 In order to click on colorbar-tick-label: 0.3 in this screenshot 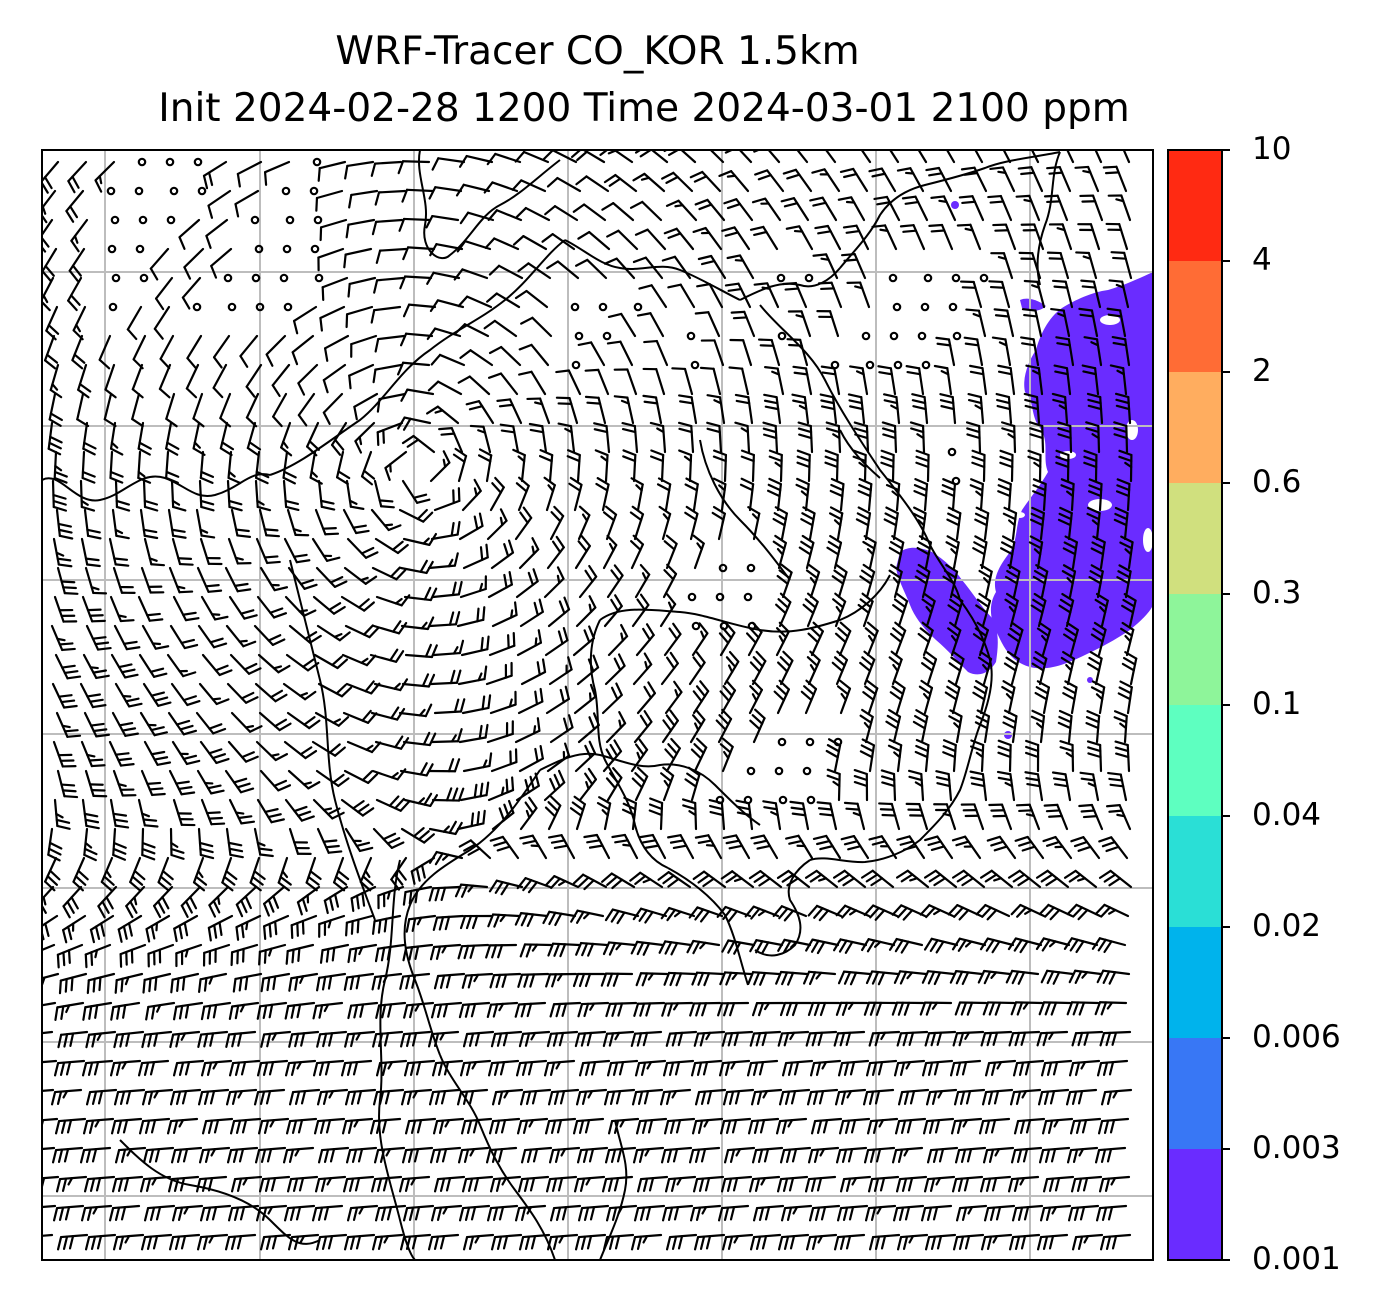, I will do `click(1277, 593)`.